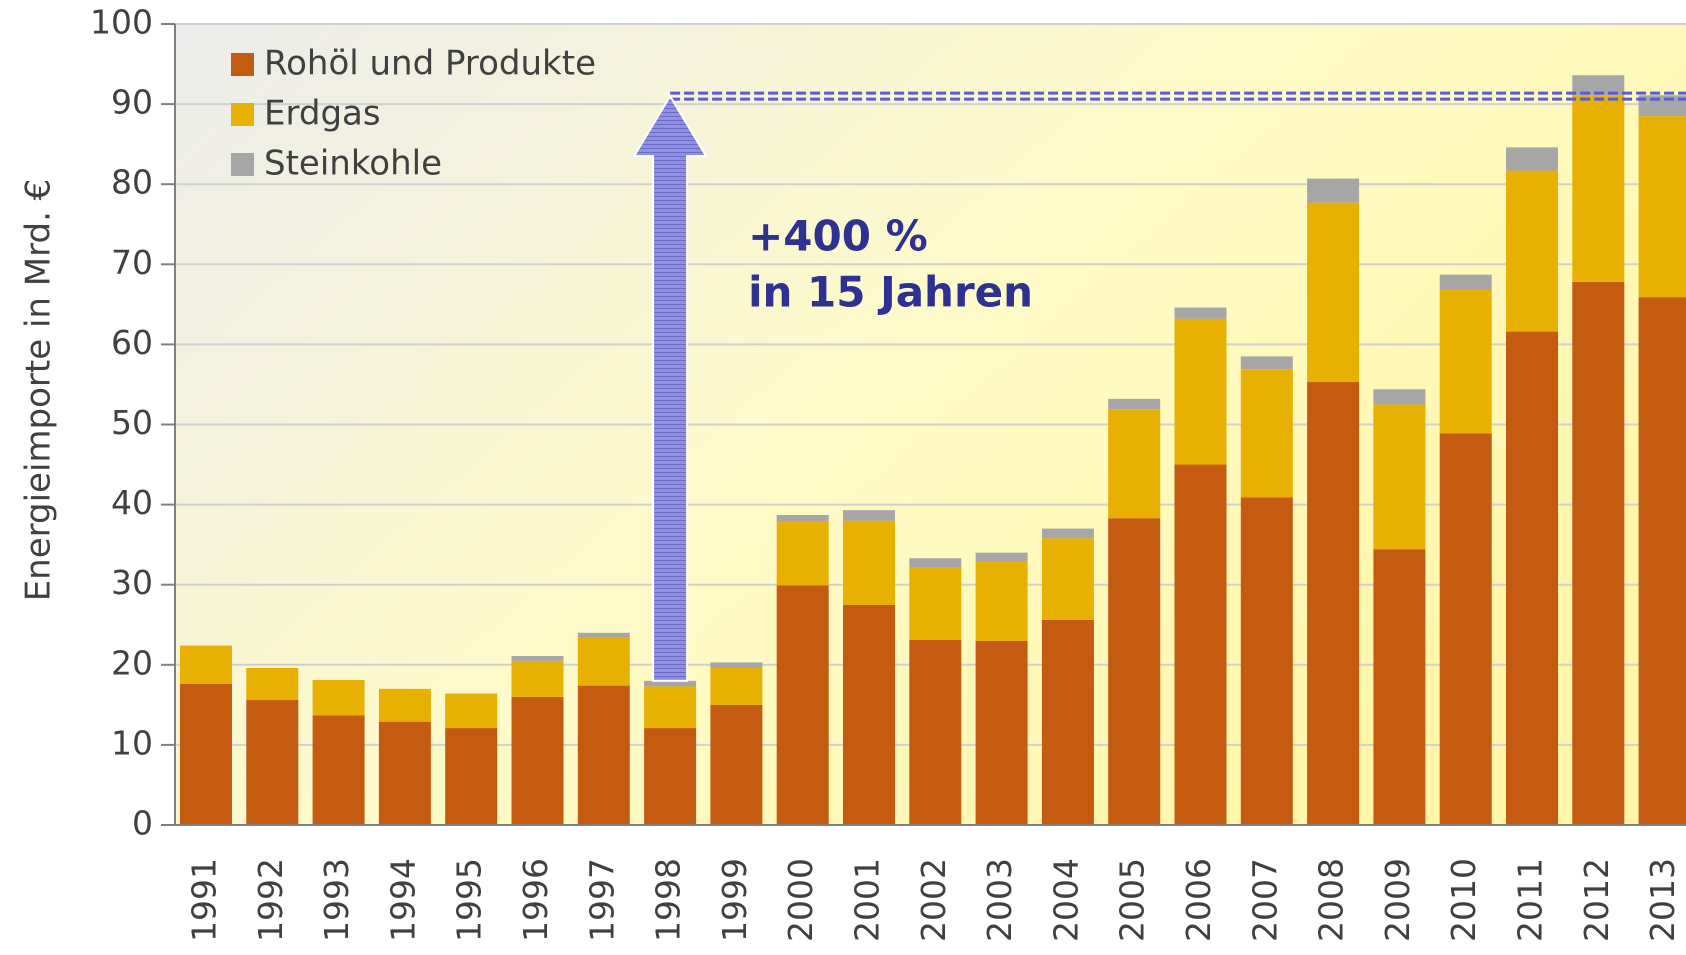 The image size is (1686, 955). I want to click on y-tick-label: 60, so click(132, 342).